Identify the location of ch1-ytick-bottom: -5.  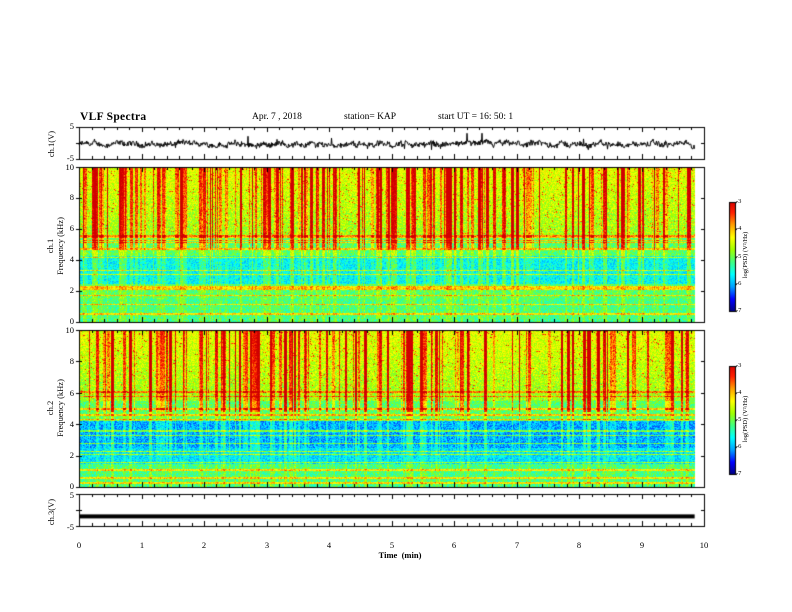
(70, 158).